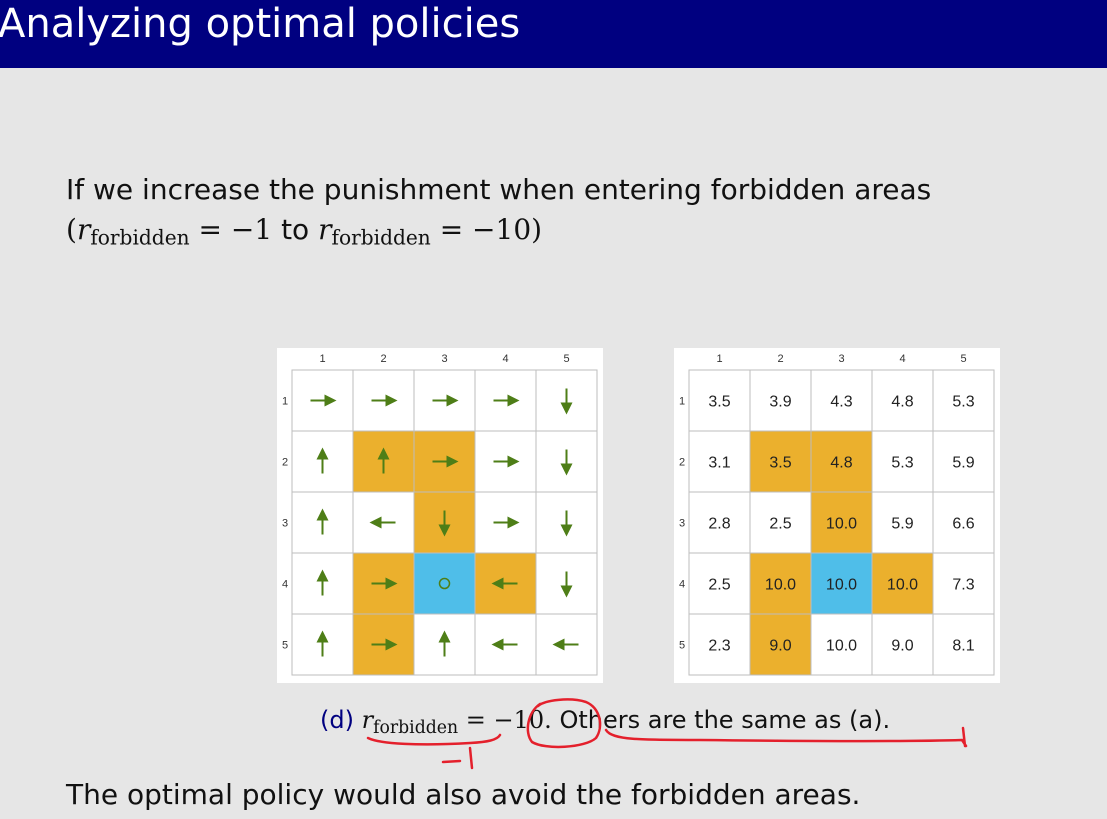 The height and width of the screenshot is (819, 1107). I want to click on policy-row-label: 2, so click(285, 463).